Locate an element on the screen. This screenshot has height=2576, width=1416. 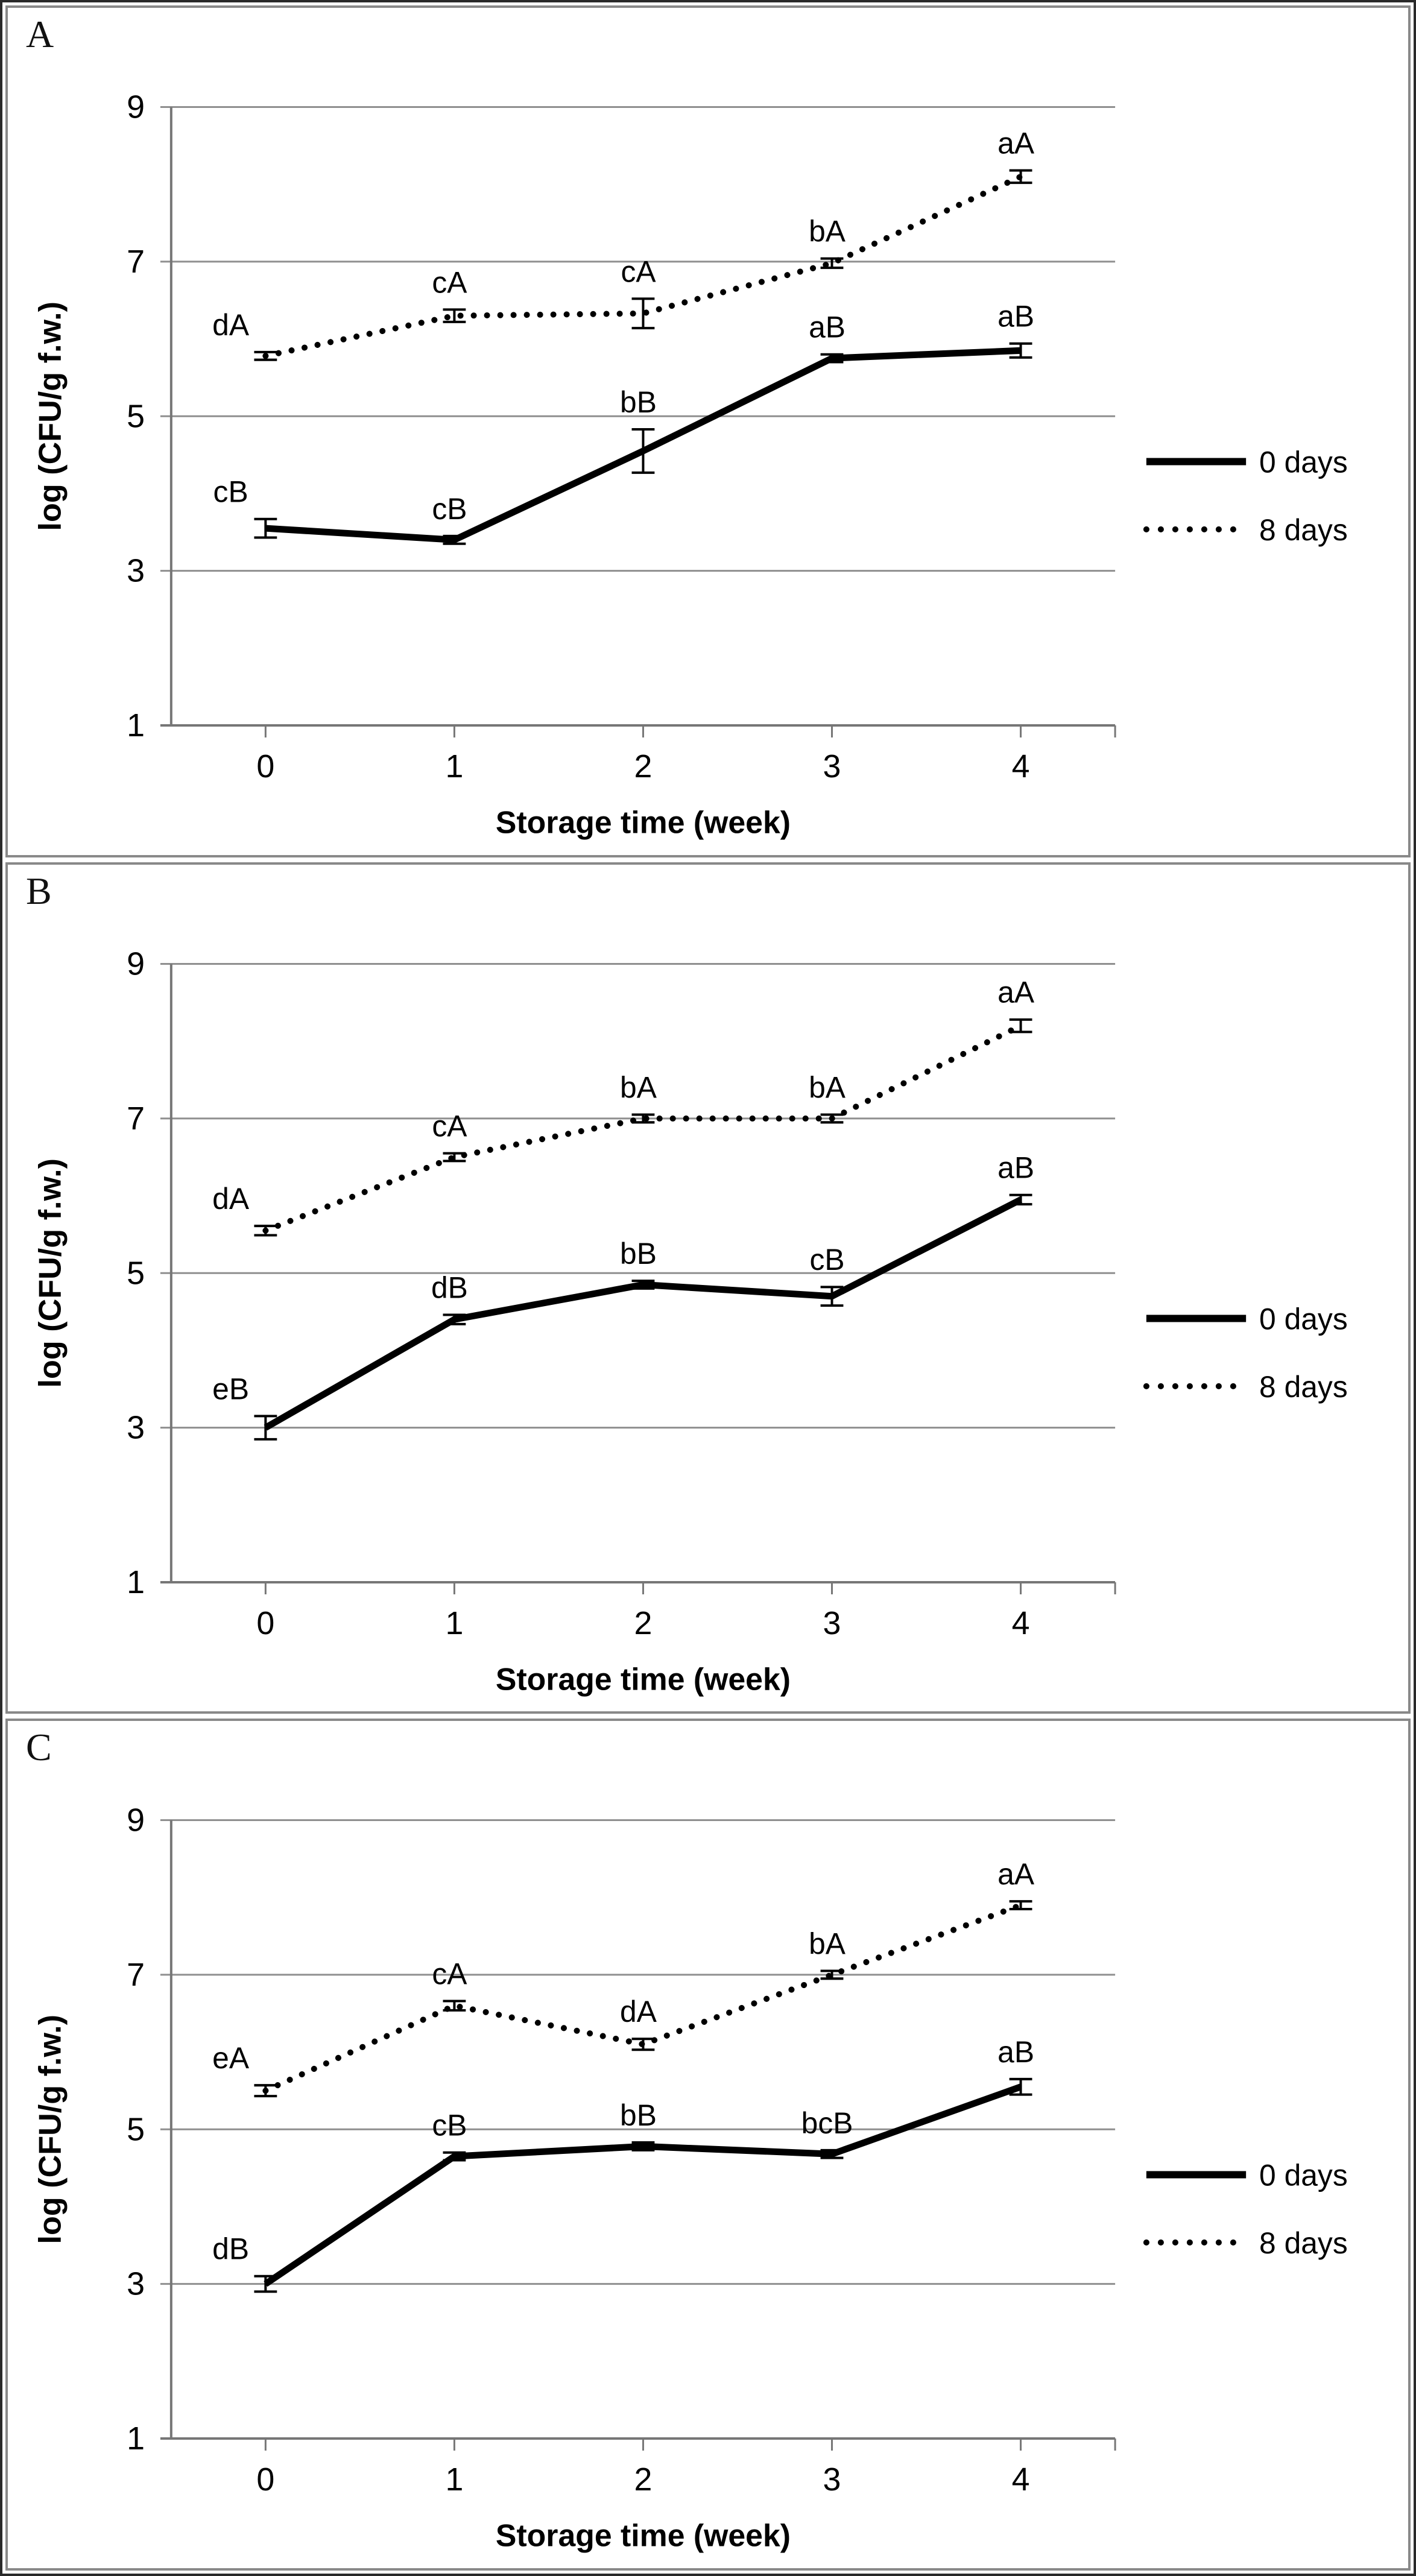
series-line-0-days is located at coordinates (643, 1313).